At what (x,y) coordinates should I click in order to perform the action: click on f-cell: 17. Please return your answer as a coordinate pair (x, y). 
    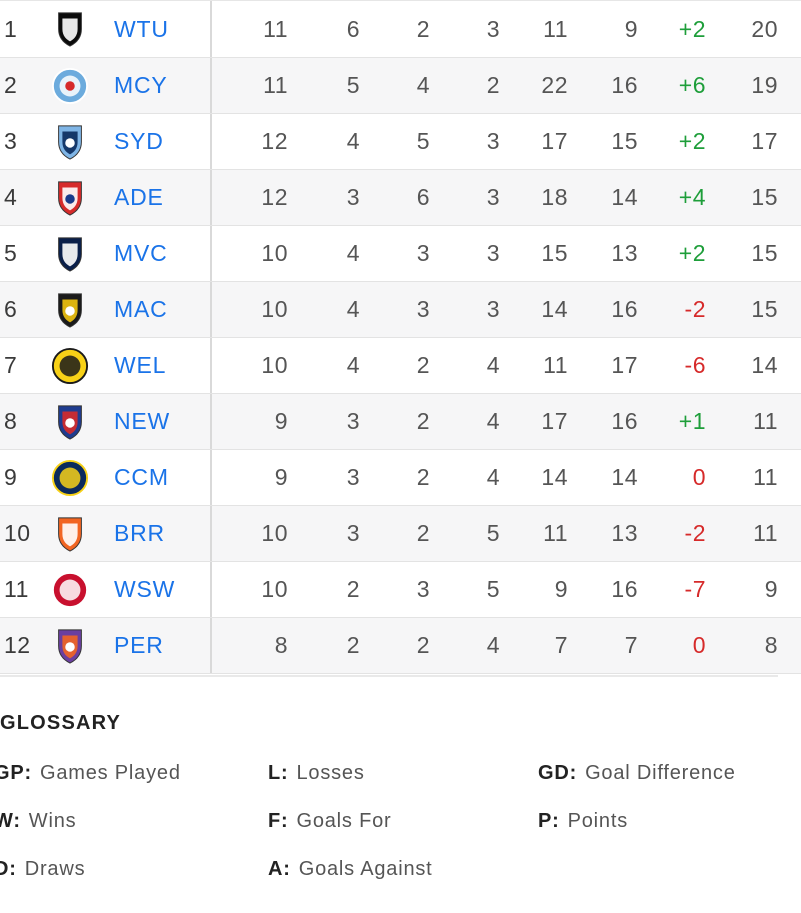
    Looking at the image, I should click on (554, 141).